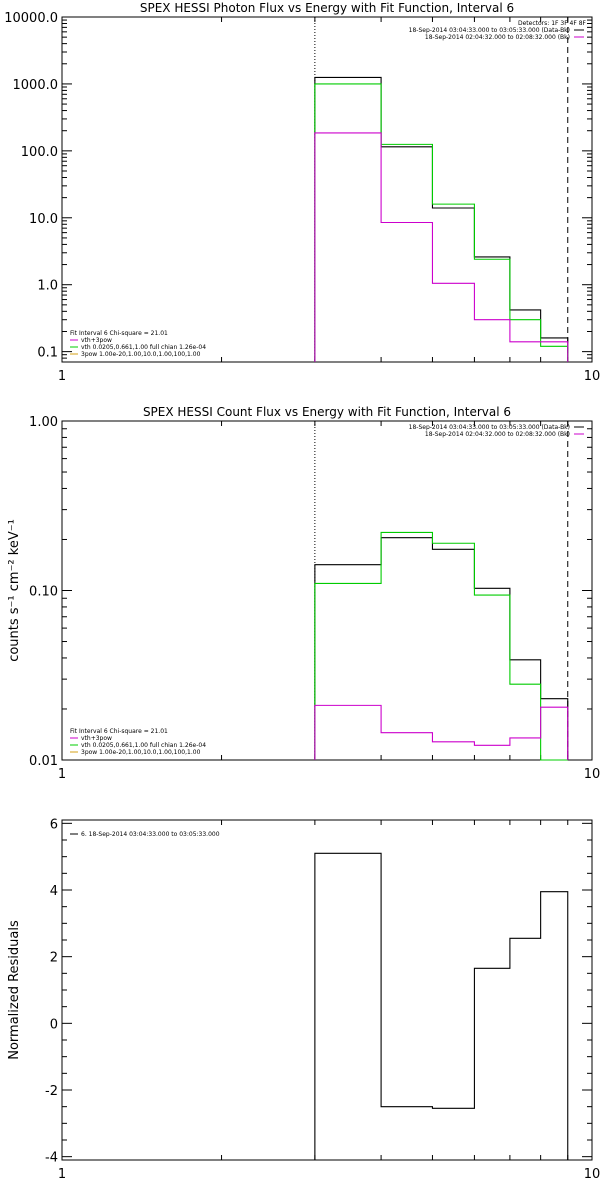 The height and width of the screenshot is (1200, 600). Describe the element at coordinates (36, 85) in the screenshot. I see `y-tick-label: 1000.0` at that location.